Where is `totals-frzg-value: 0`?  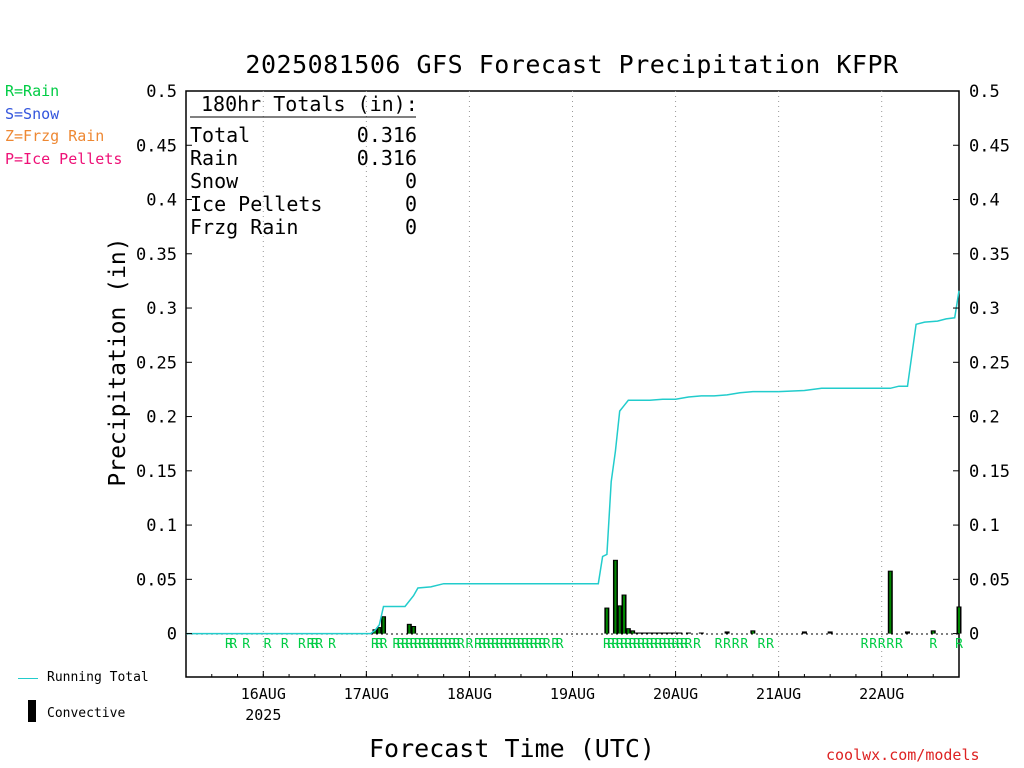
totals-frzg-value: 0 is located at coordinates (411, 227).